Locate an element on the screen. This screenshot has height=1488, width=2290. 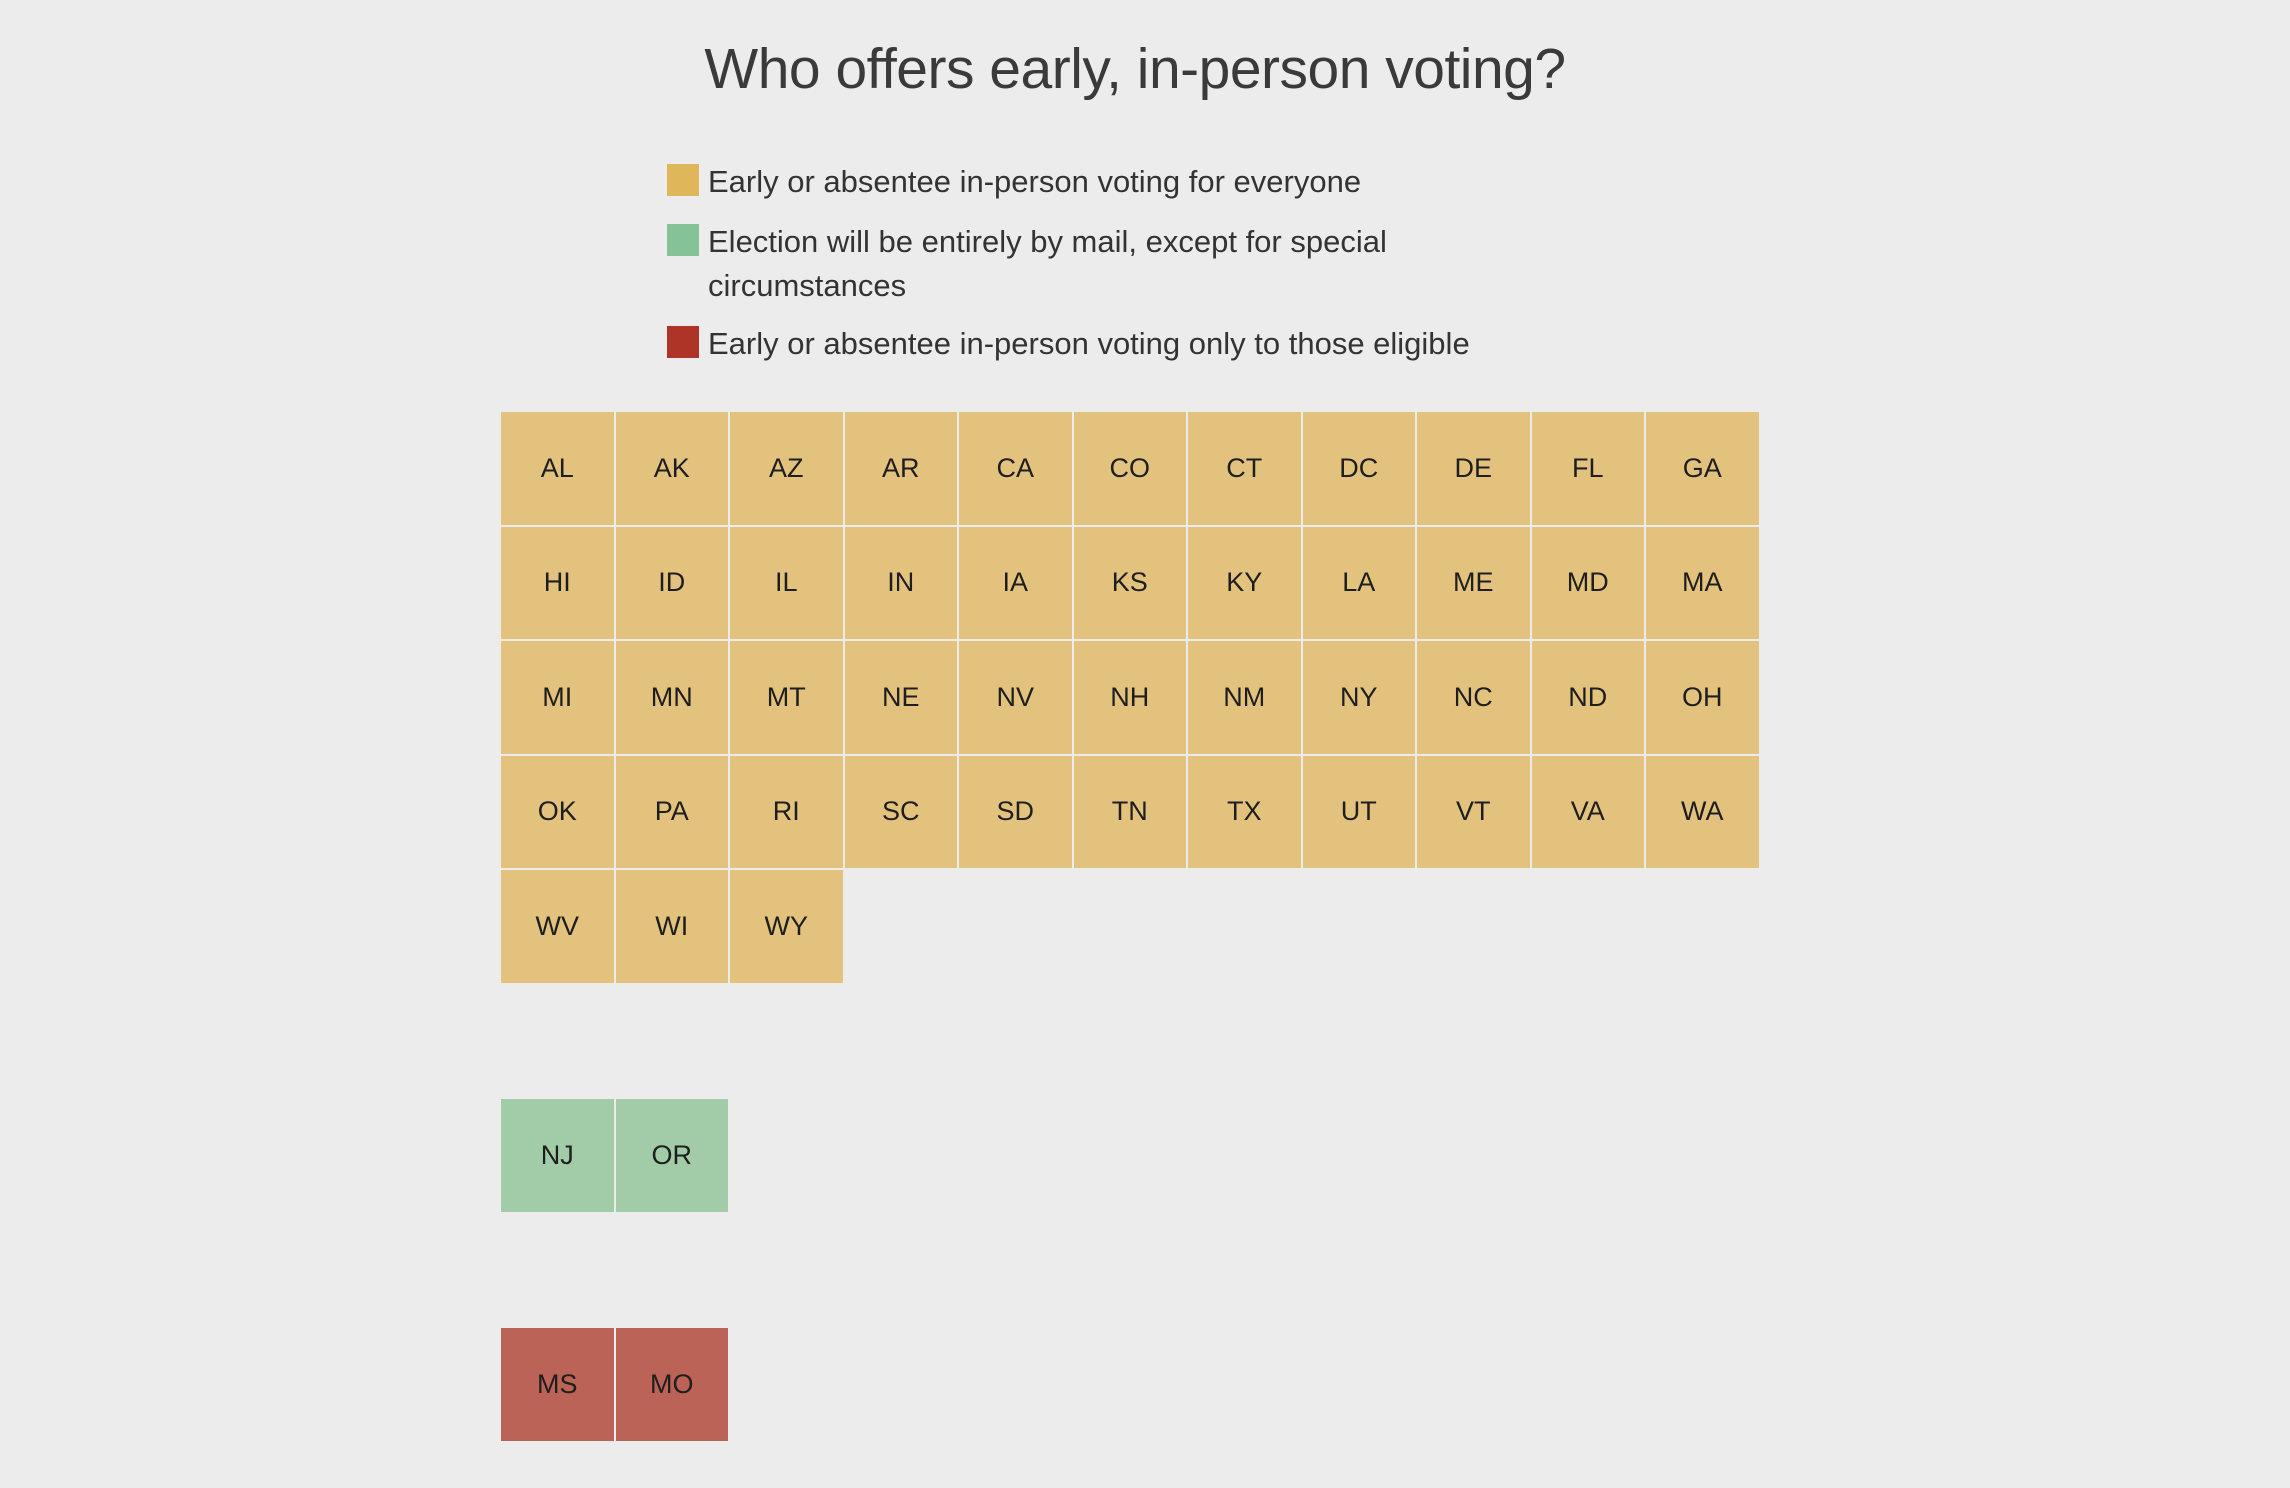
legend-swatch-mail is located at coordinates (683, 240).